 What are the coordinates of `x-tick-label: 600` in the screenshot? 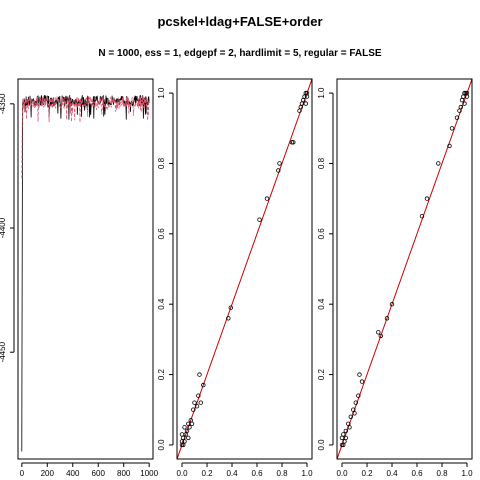 It's located at (99, 473).